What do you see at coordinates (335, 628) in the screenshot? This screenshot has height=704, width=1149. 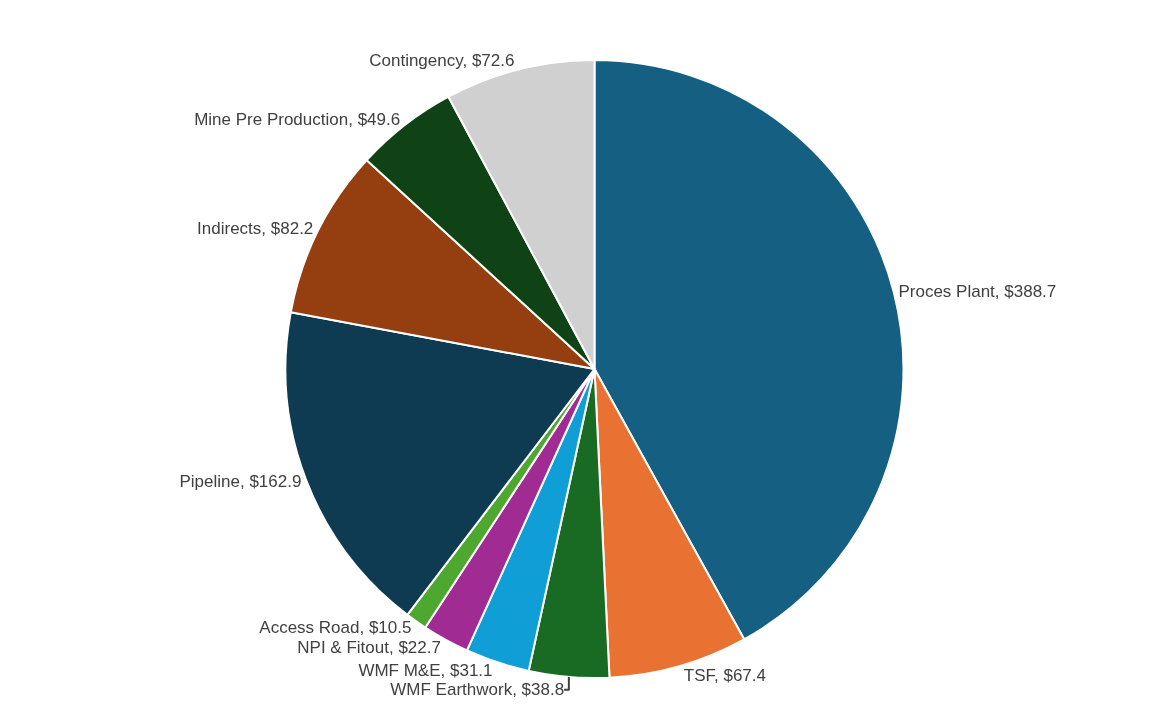 I see `slice-label: Access Road, $10.5` at bounding box center [335, 628].